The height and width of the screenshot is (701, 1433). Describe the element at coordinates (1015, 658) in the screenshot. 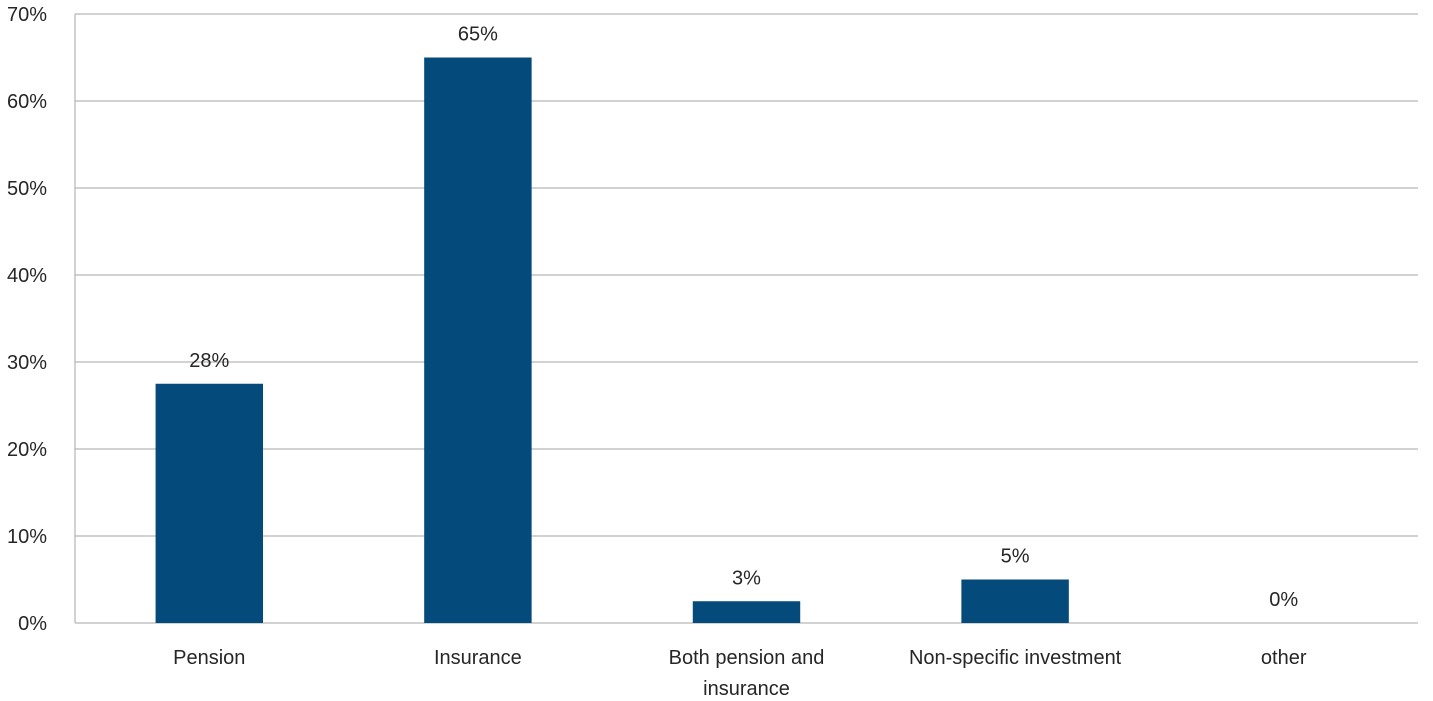

I see `x-category-label: Non-specific investment` at that location.